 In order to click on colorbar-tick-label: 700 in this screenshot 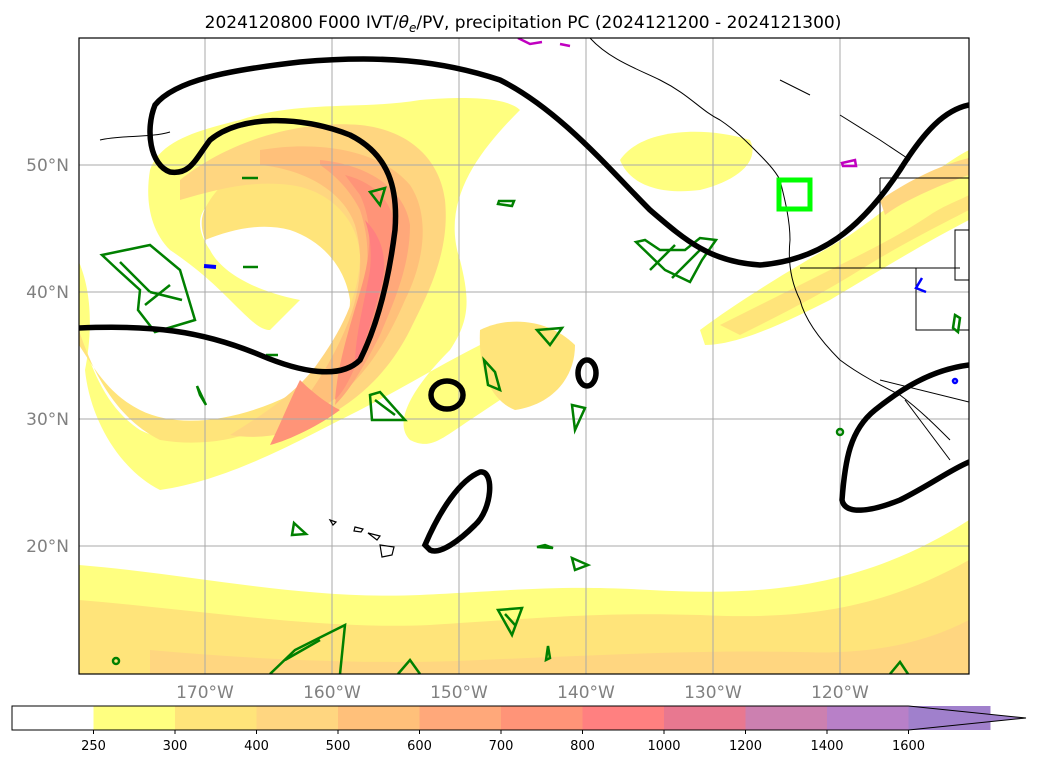, I will do `click(501, 746)`.